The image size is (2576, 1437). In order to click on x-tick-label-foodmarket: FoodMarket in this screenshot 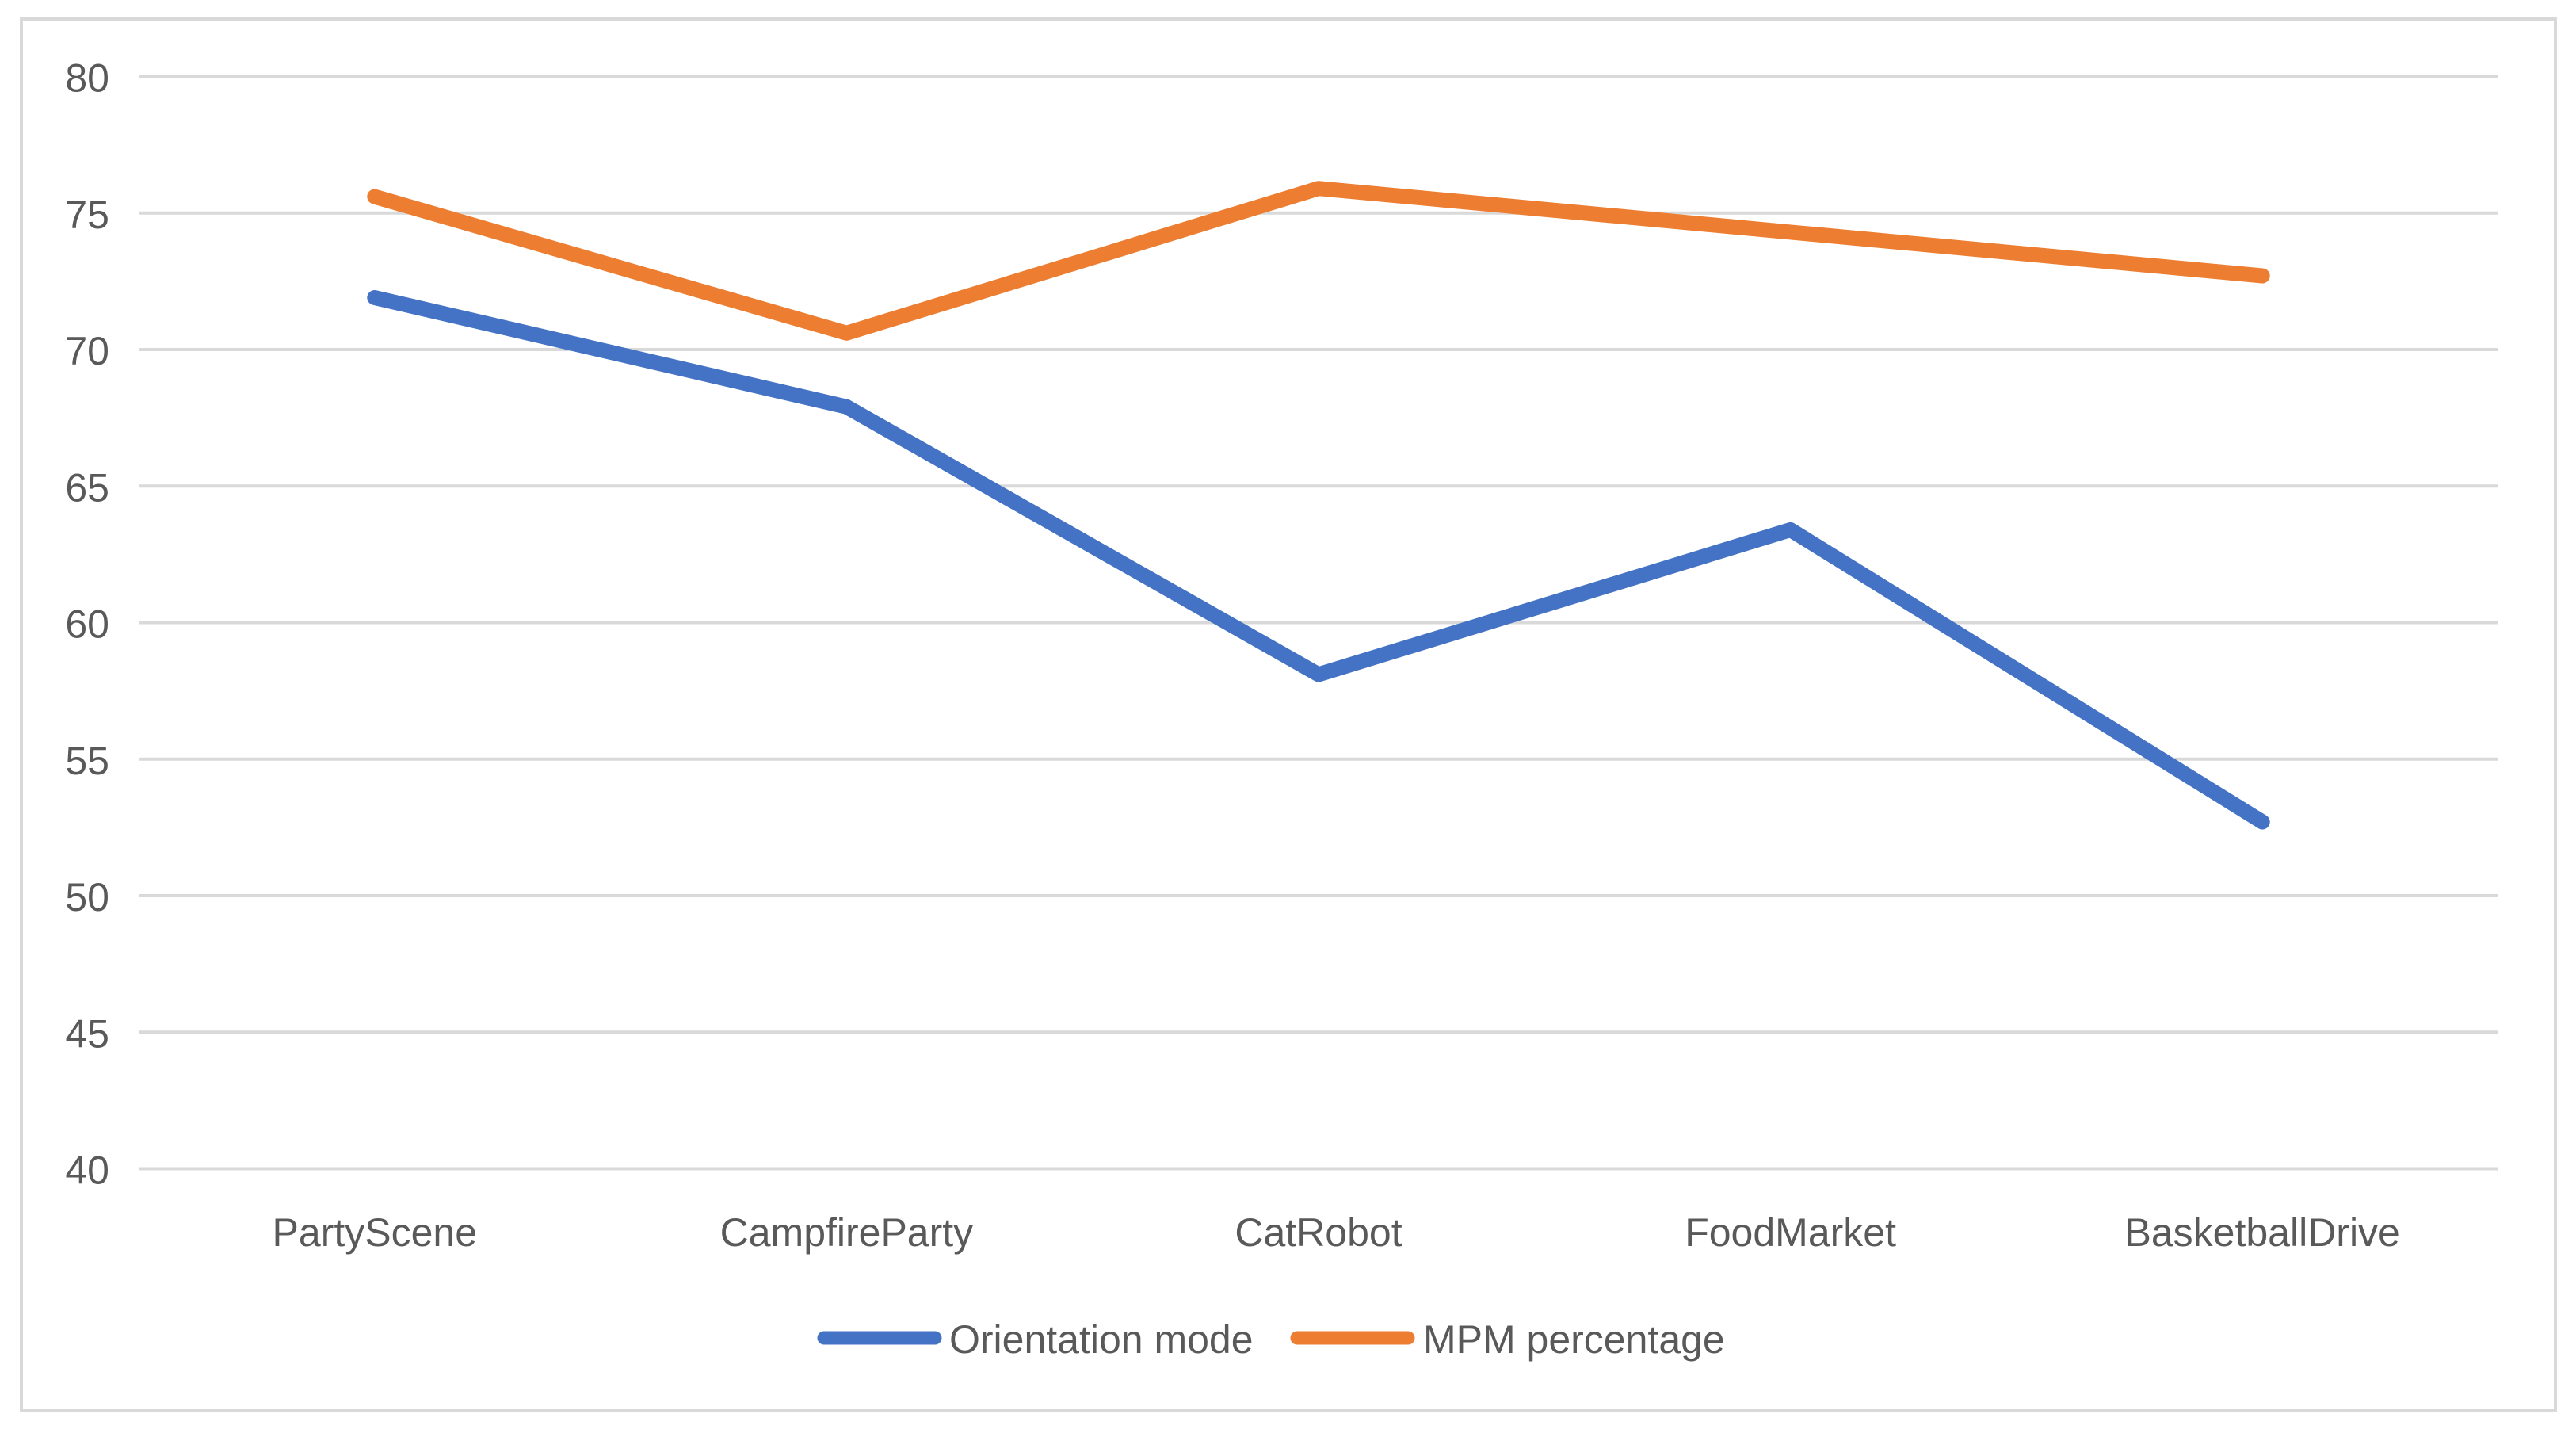, I will do `click(1790, 1232)`.